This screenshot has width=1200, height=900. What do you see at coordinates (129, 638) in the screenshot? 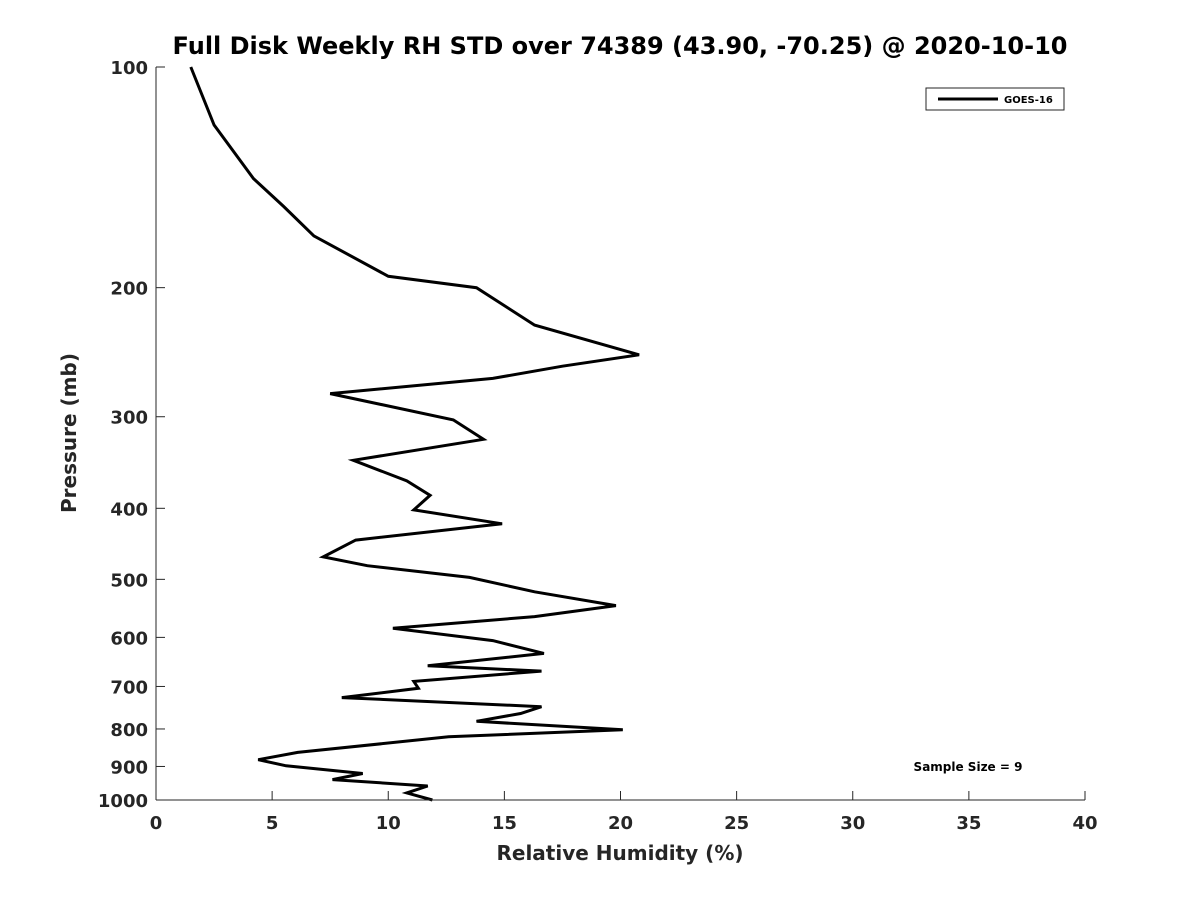
I see `y-tick-label: 600` at bounding box center [129, 638].